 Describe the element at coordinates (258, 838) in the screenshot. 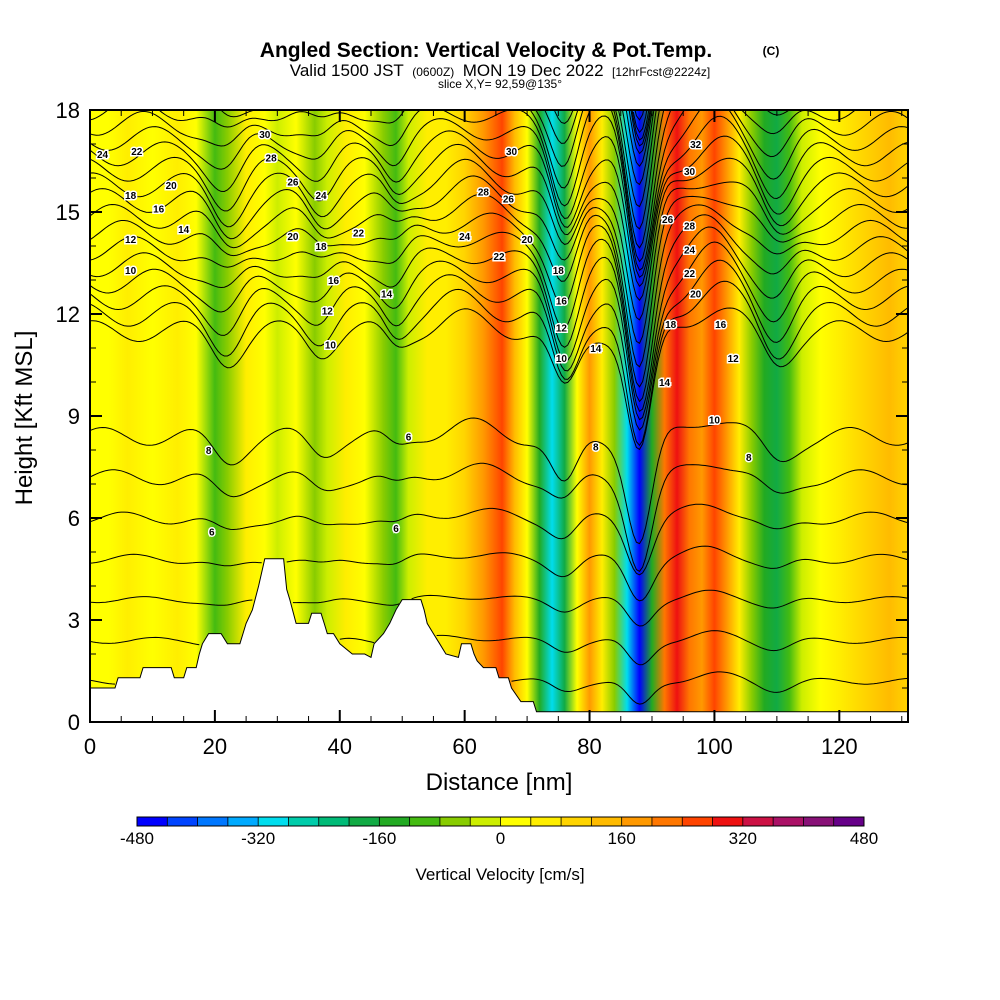

I see `colorbar-tick-label: -320` at that location.